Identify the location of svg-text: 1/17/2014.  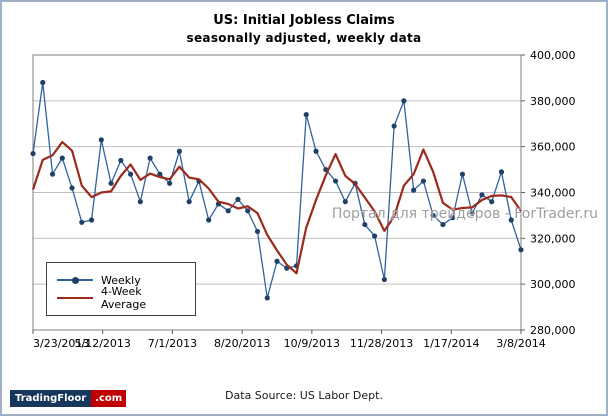
(451, 343).